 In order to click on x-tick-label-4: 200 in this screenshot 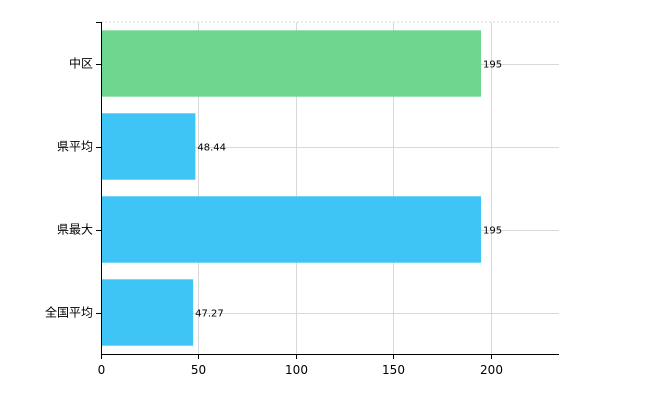, I will do `click(491, 370)`.